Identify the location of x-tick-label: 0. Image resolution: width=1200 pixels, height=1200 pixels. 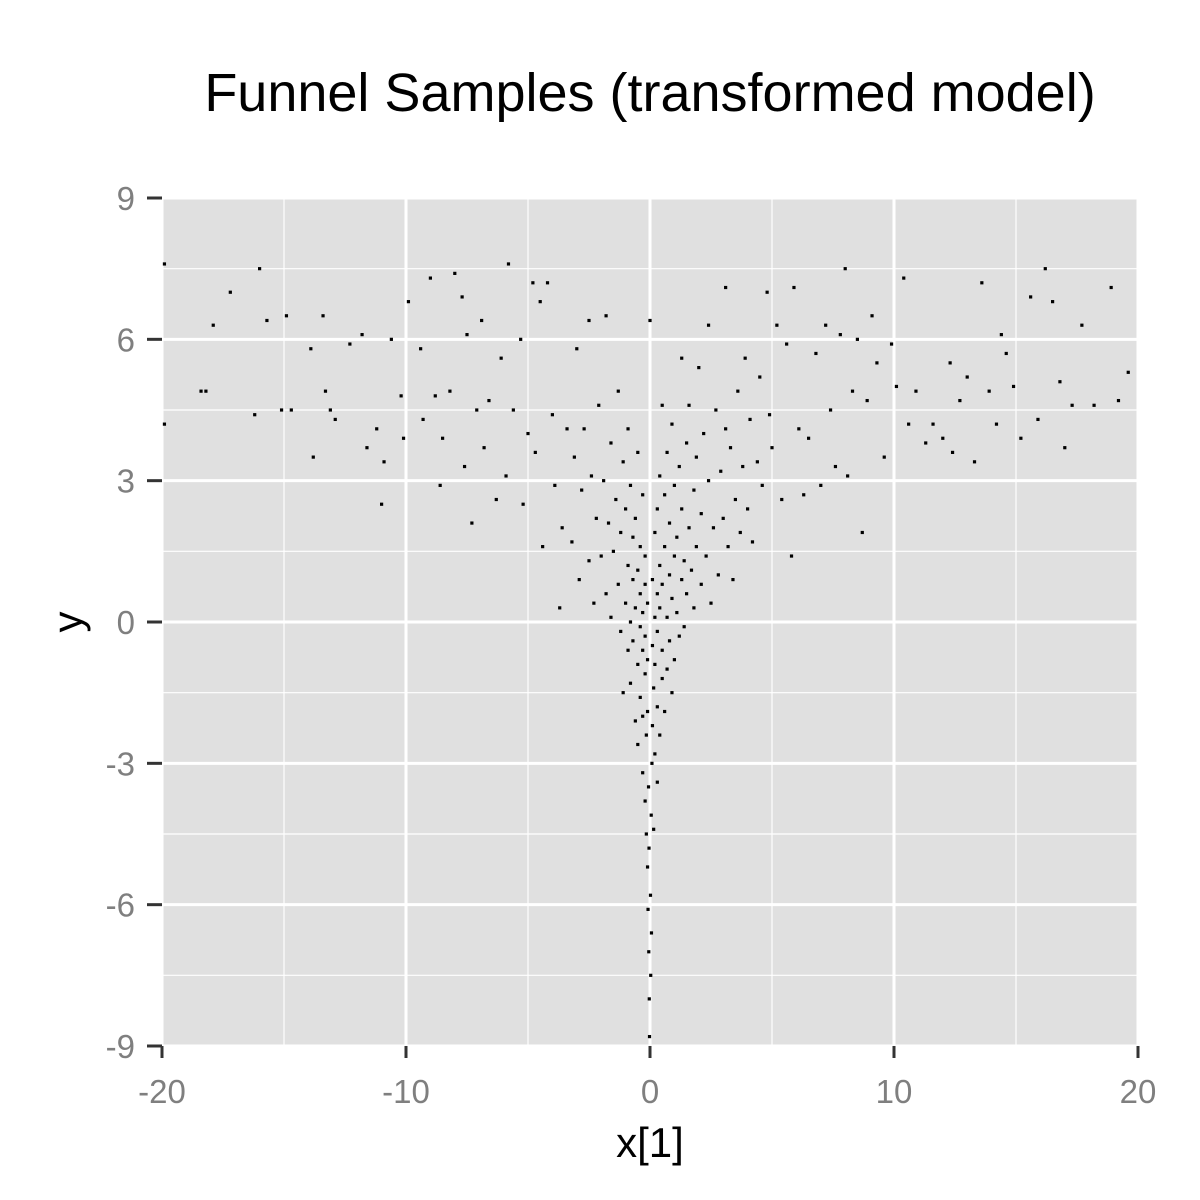
(650, 1091).